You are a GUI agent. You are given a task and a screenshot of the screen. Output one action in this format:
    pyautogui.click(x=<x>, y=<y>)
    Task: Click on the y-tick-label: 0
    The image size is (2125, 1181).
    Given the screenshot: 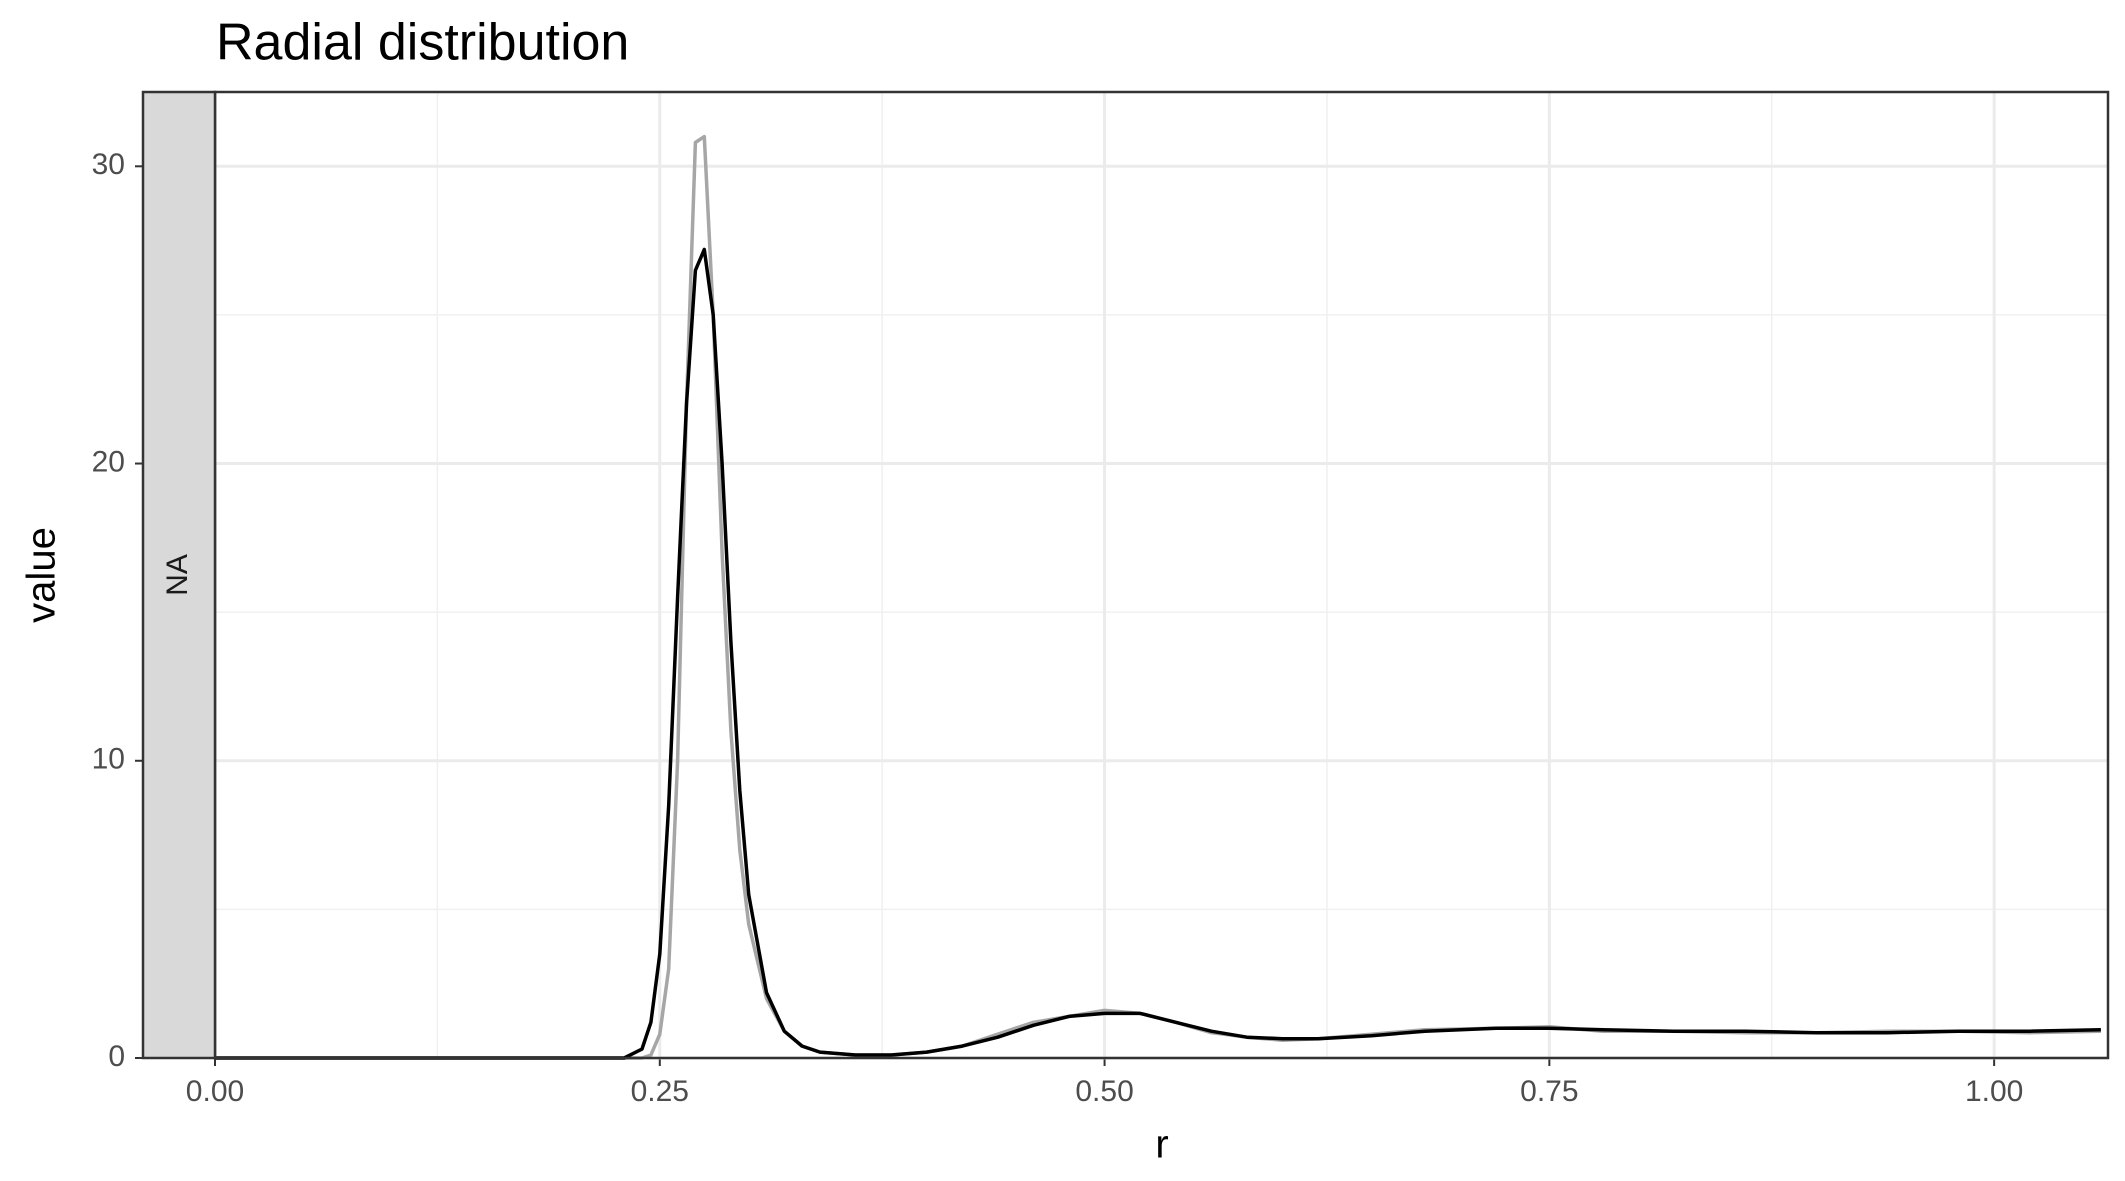 What is the action you would take?
    pyautogui.click(x=116, y=1056)
    